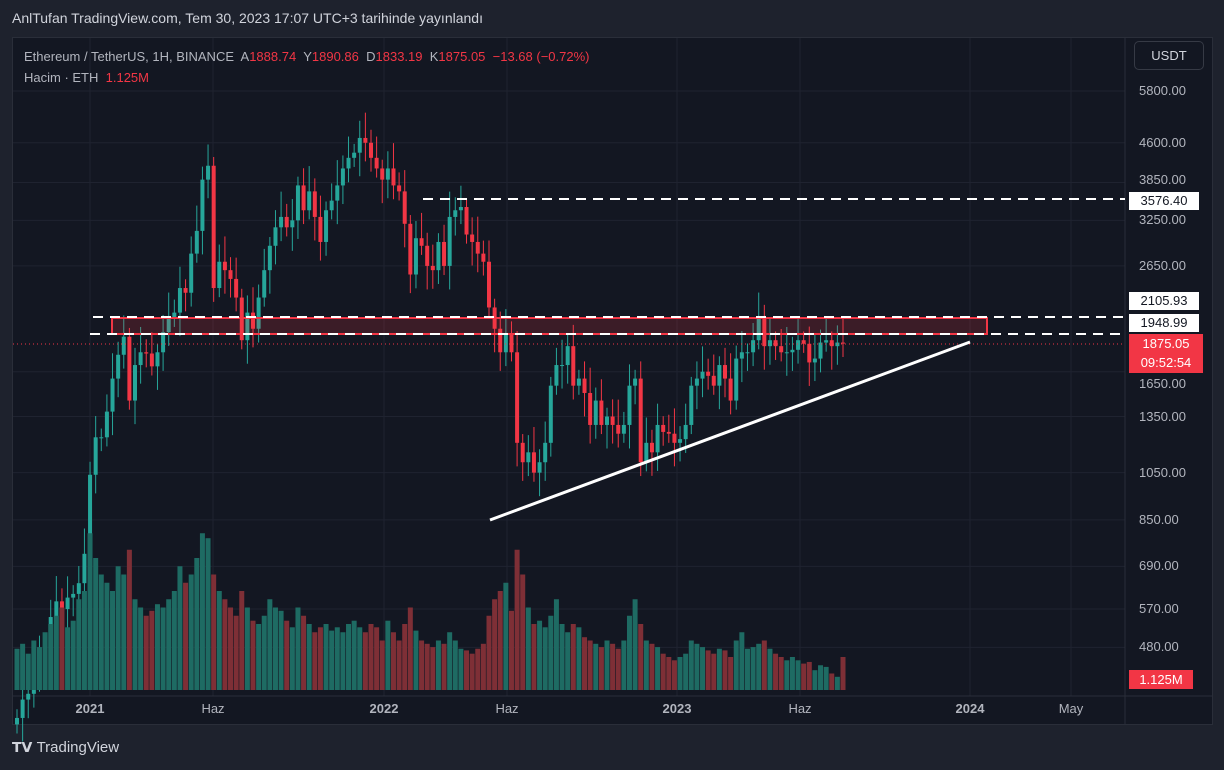 The image size is (1224, 770). What do you see at coordinates (1071, 708) in the screenshot?
I see `time-axis-label: May` at bounding box center [1071, 708].